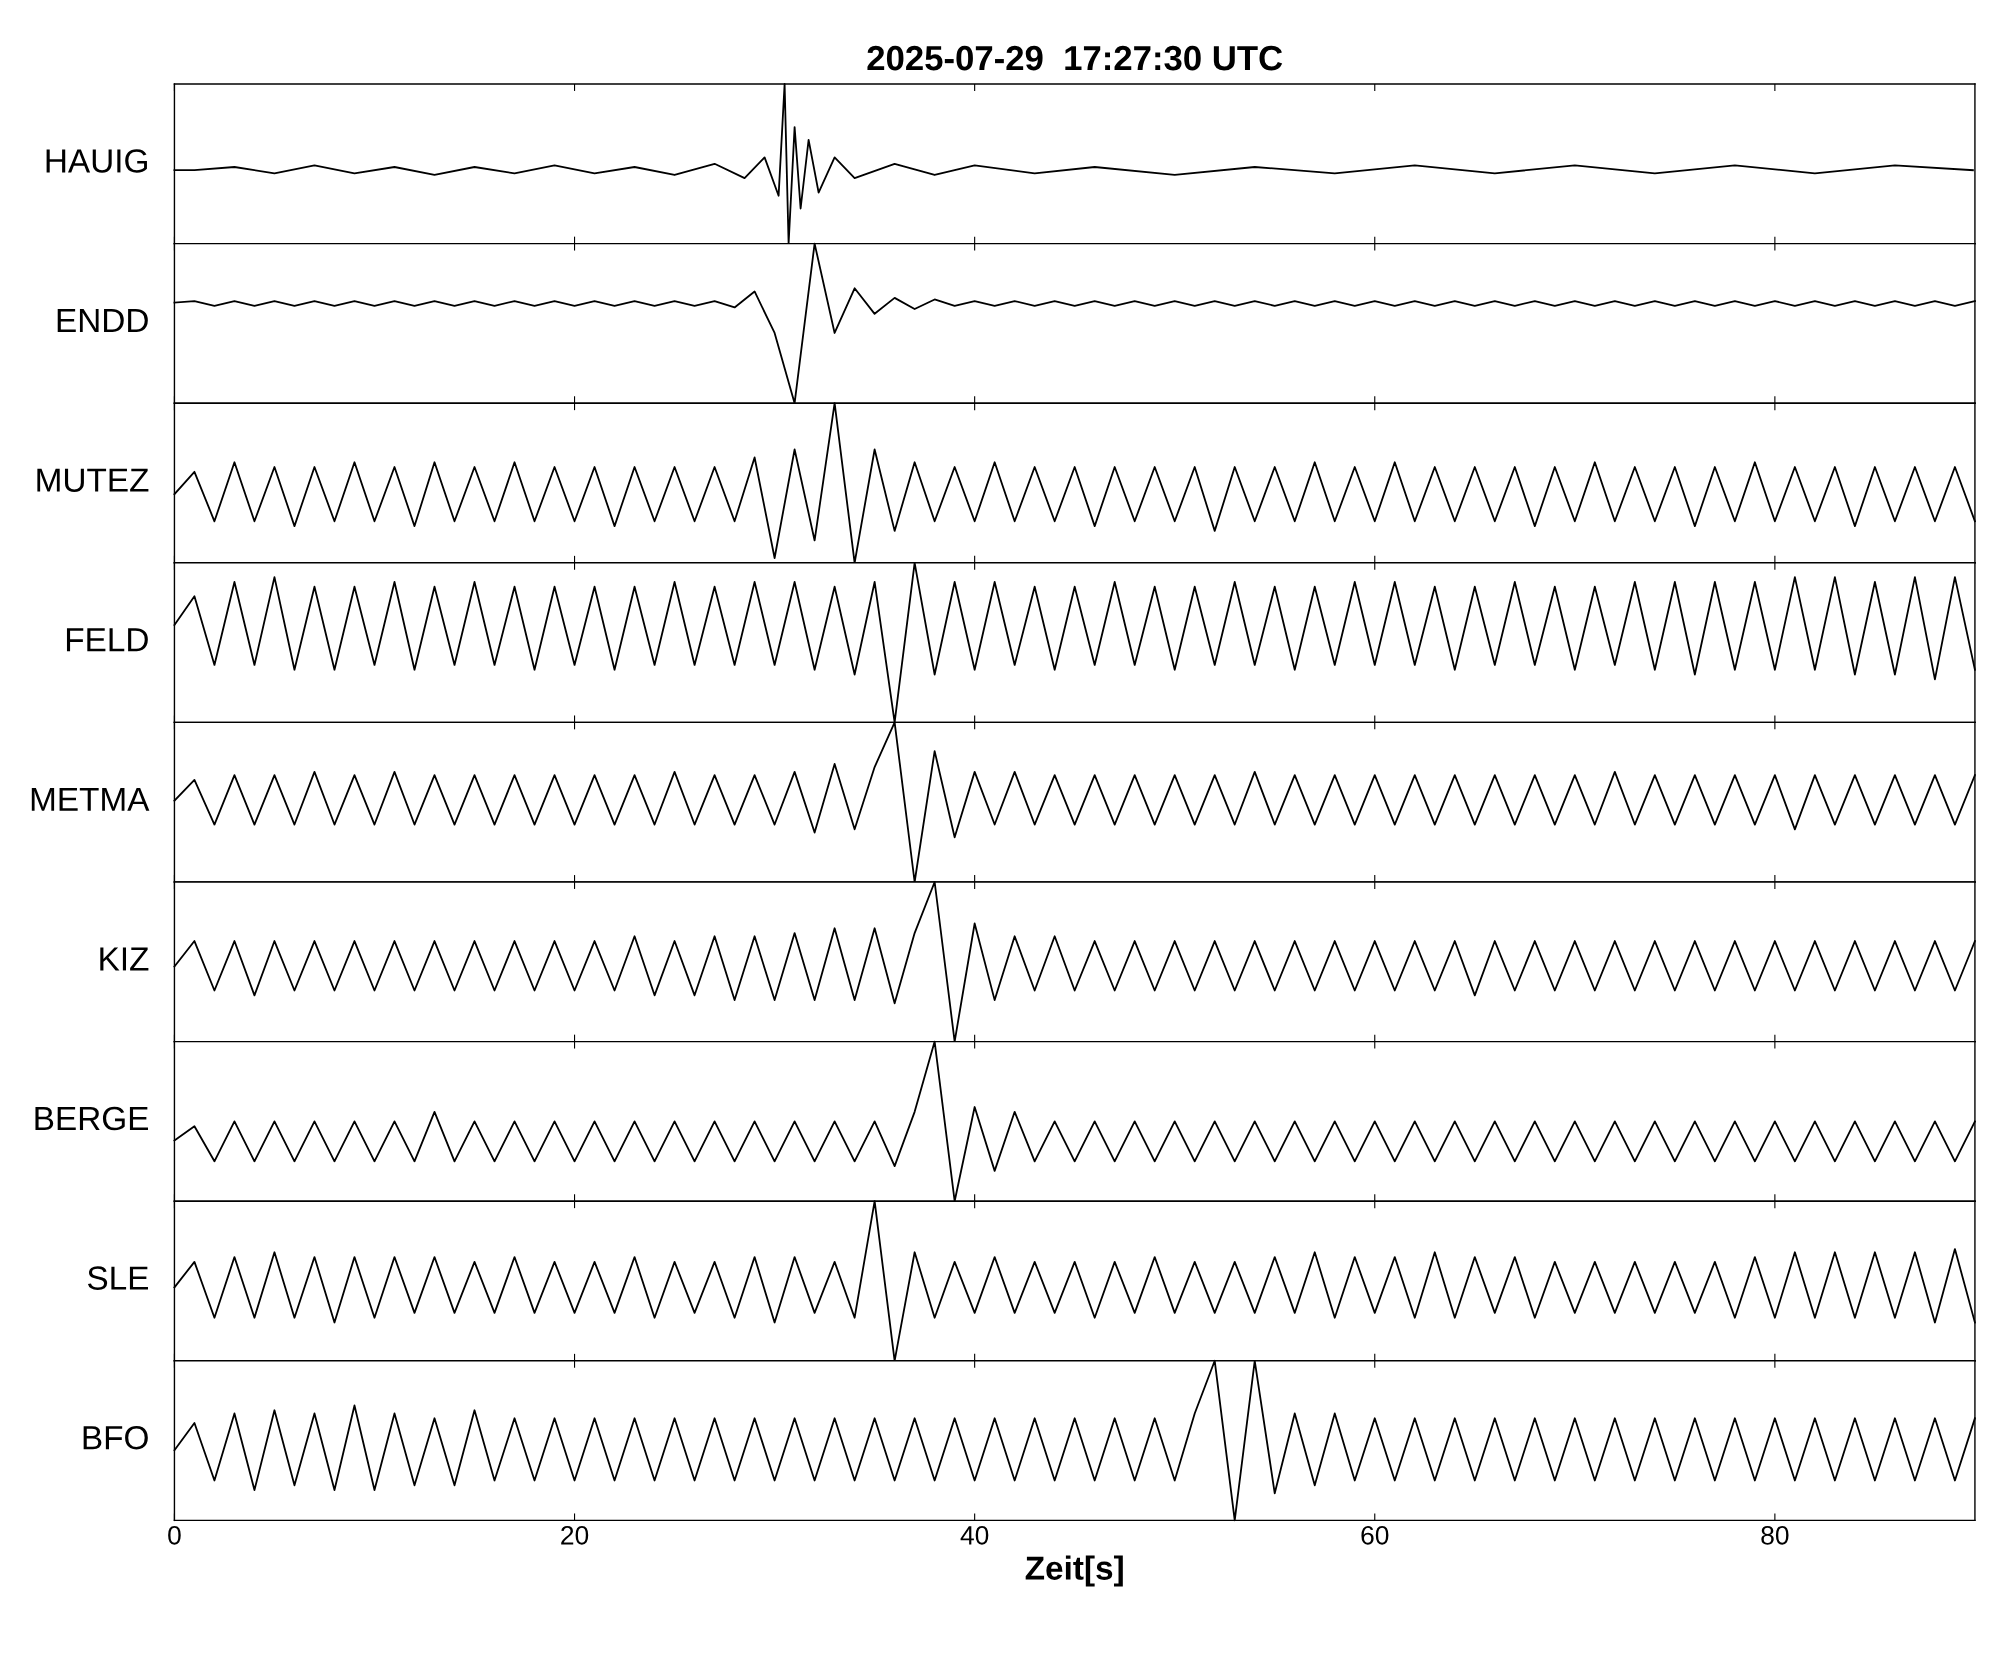 The image size is (2005, 1680). I want to click on y-axis-title: BFO, so click(115, 1437).